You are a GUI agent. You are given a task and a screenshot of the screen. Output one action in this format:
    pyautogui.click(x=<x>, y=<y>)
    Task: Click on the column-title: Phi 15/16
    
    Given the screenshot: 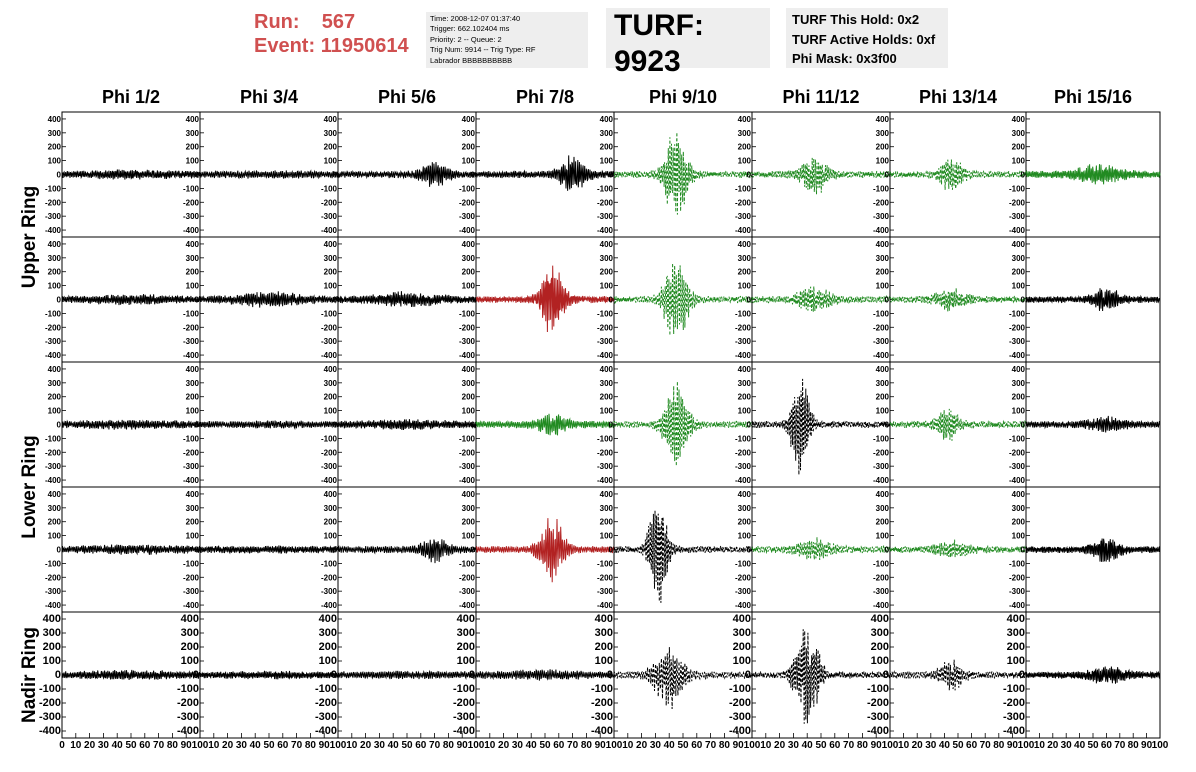 What is the action you would take?
    pyautogui.click(x=1093, y=97)
    